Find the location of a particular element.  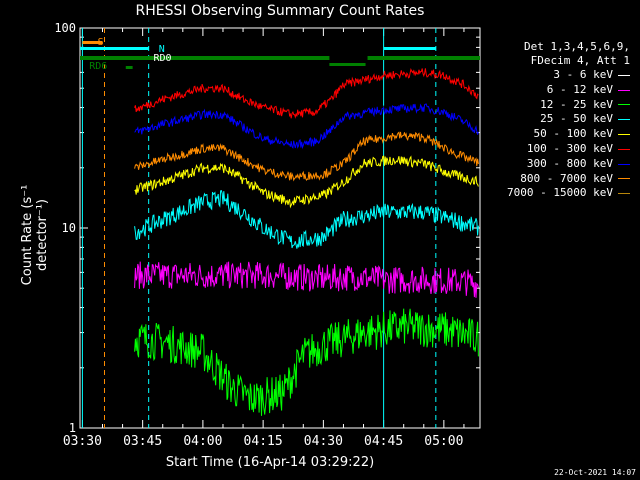

flag-label-night: N is located at coordinates (162, 49).